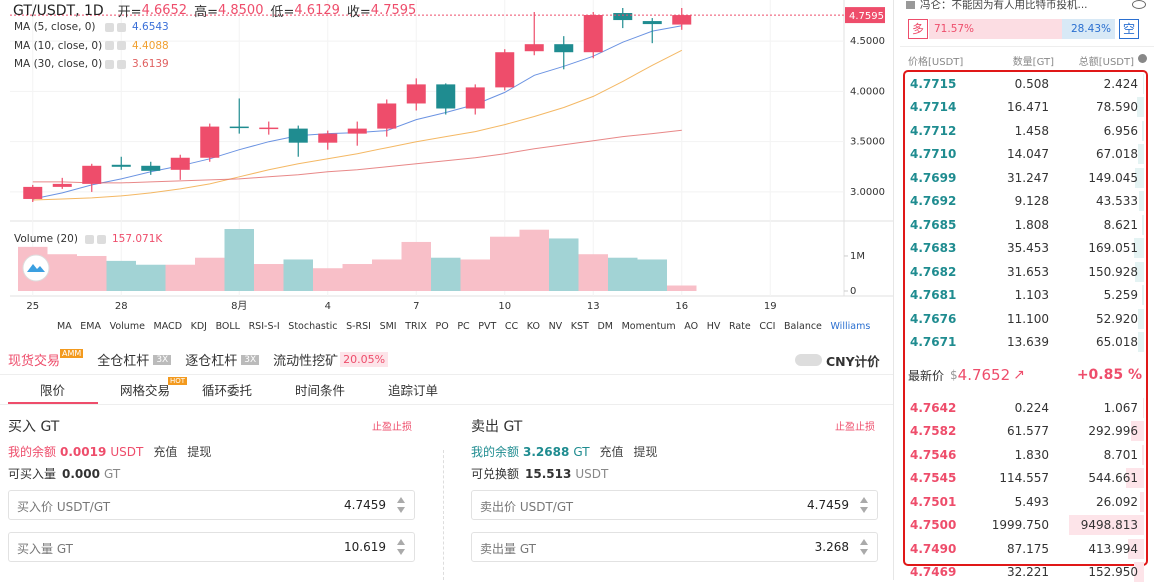 This screenshot has width=1154, height=582. What do you see at coordinates (227, 326) in the screenshot?
I see `indicator-tab: BOLL` at bounding box center [227, 326].